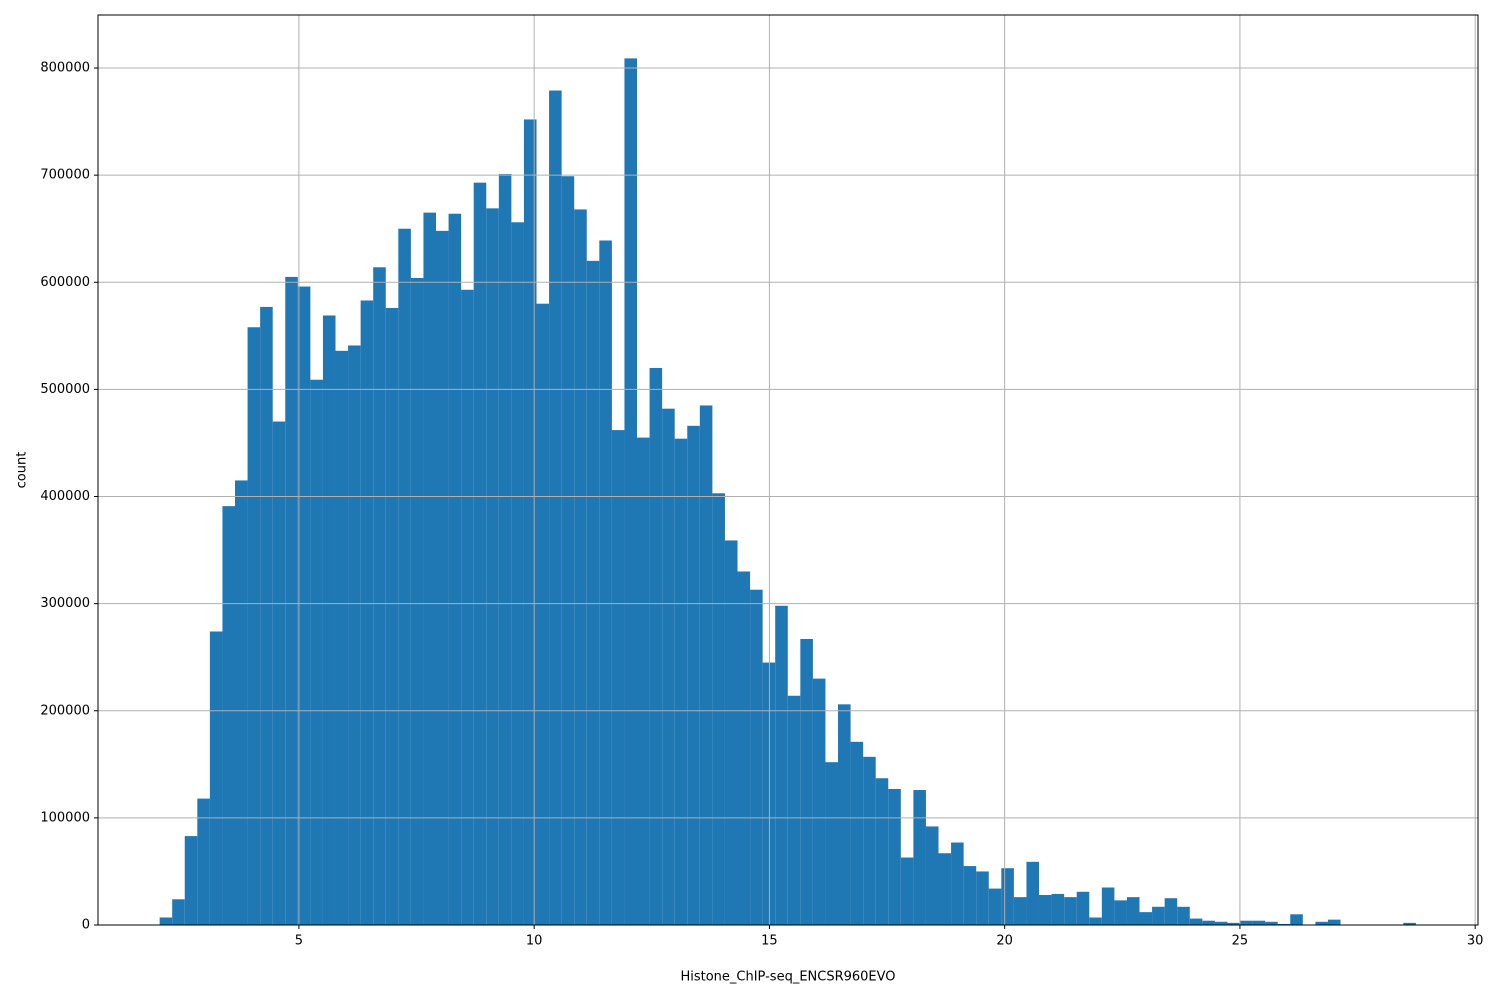 Image resolution: width=1500 pixels, height=1000 pixels. I want to click on x-tick-label: 5, so click(299, 941).